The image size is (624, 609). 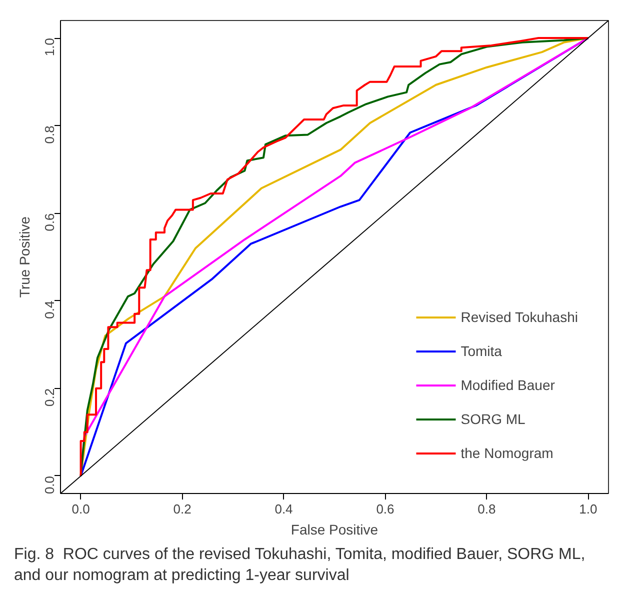 What do you see at coordinates (334, 530) in the screenshot?
I see `x-axis-title: False Positive` at bounding box center [334, 530].